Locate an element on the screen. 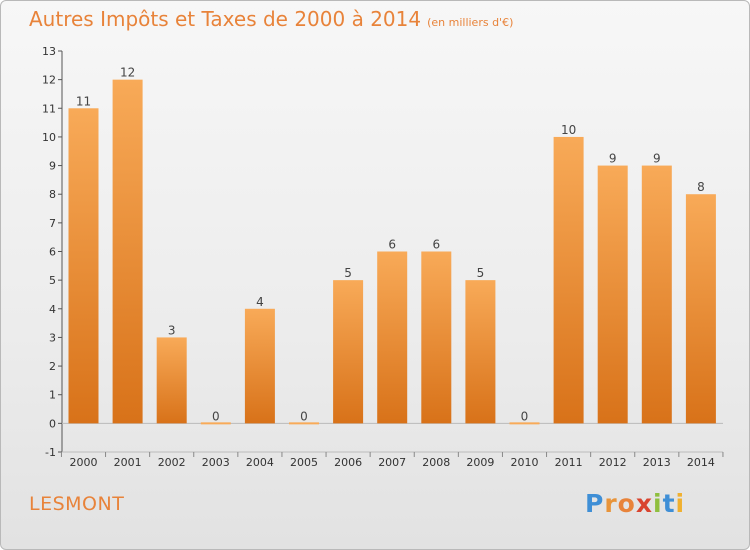 Image resolution: width=750 pixels, height=550 pixels. y-tick-label: 4 is located at coordinates (52, 309).